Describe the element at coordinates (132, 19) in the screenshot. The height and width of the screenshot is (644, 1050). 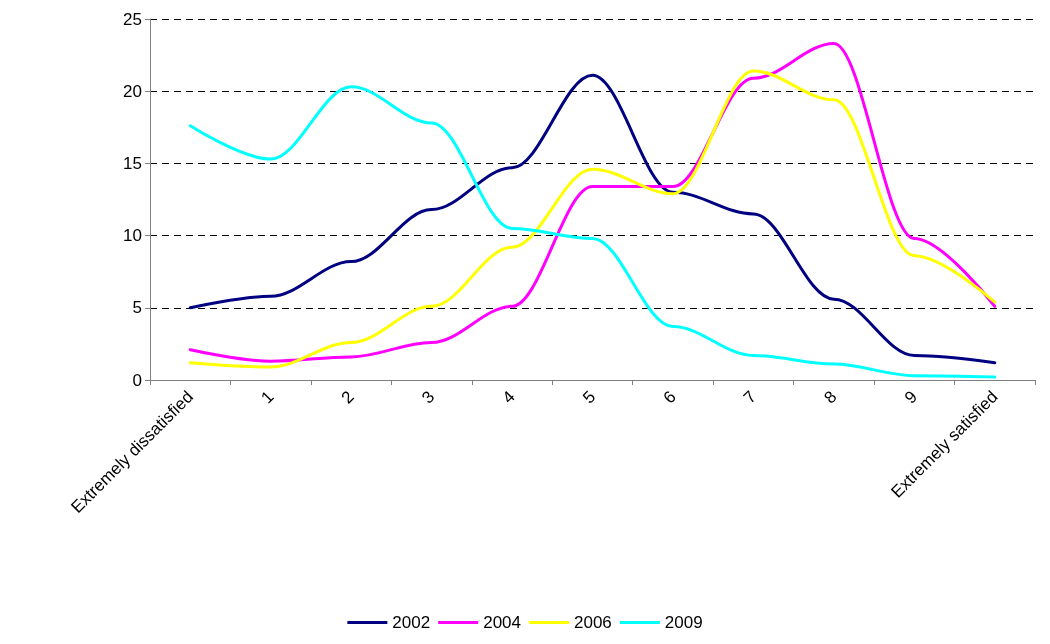
I see `y-tick-label: 25` at that location.